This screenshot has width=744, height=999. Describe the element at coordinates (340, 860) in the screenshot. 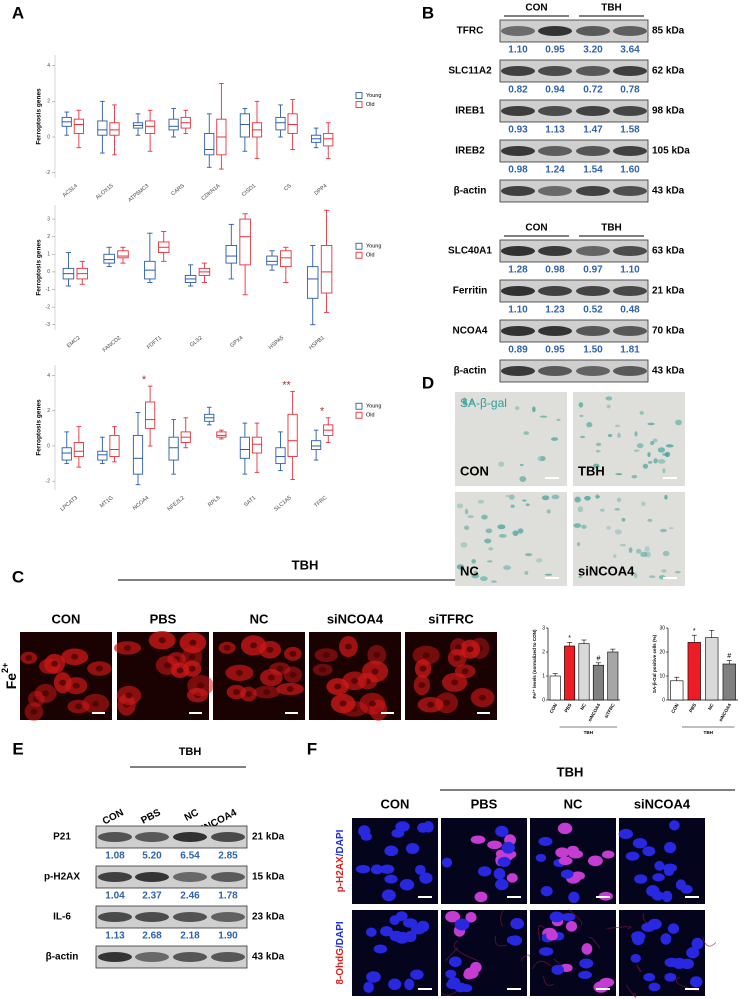

I see `stain-label: p-H2AX/DAPI` at that location.